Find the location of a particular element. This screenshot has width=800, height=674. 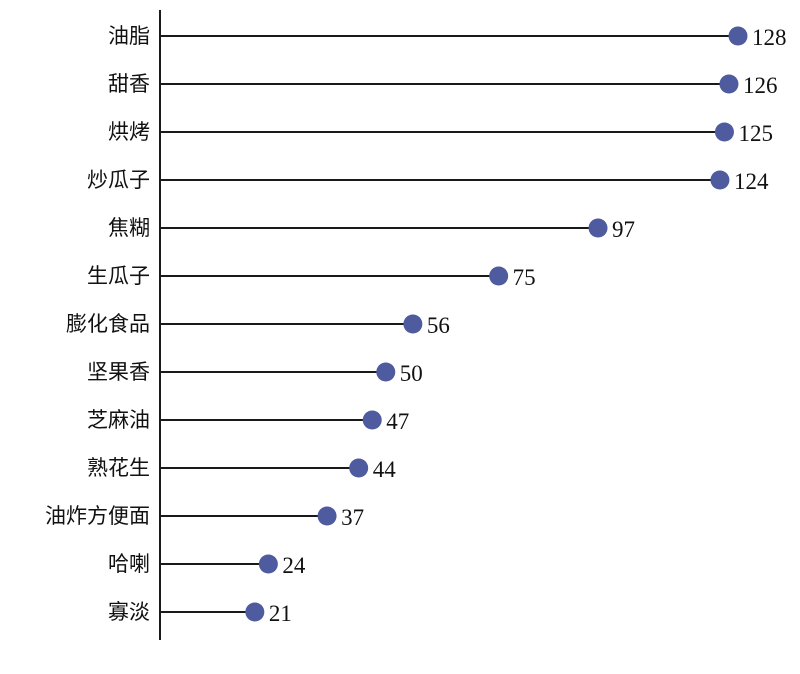

data-label: 37 is located at coordinates (352, 517).